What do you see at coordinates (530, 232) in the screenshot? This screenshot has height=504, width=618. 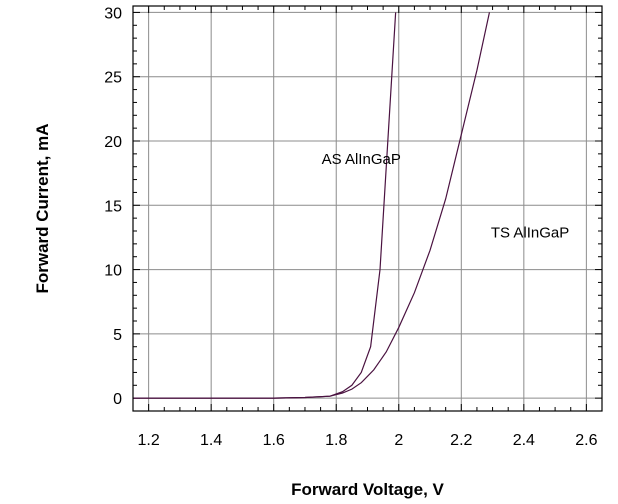 I see `curve-annotation: TS AlInGaP` at bounding box center [530, 232].